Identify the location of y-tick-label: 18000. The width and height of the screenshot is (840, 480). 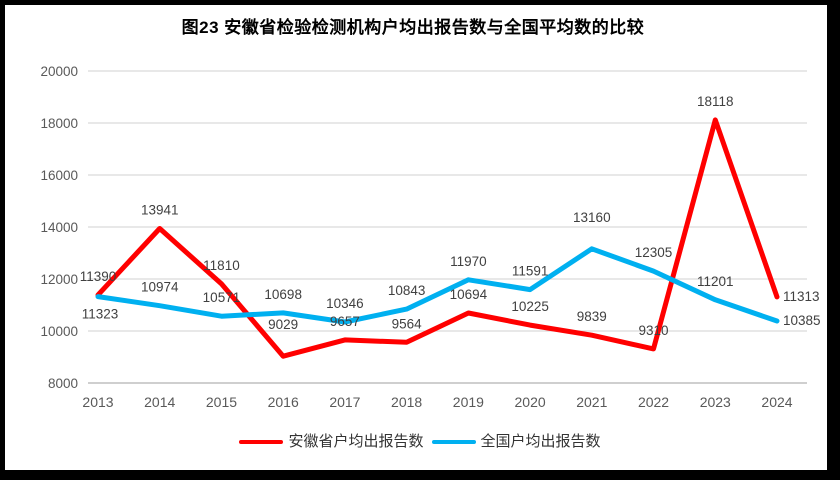
(59, 123).